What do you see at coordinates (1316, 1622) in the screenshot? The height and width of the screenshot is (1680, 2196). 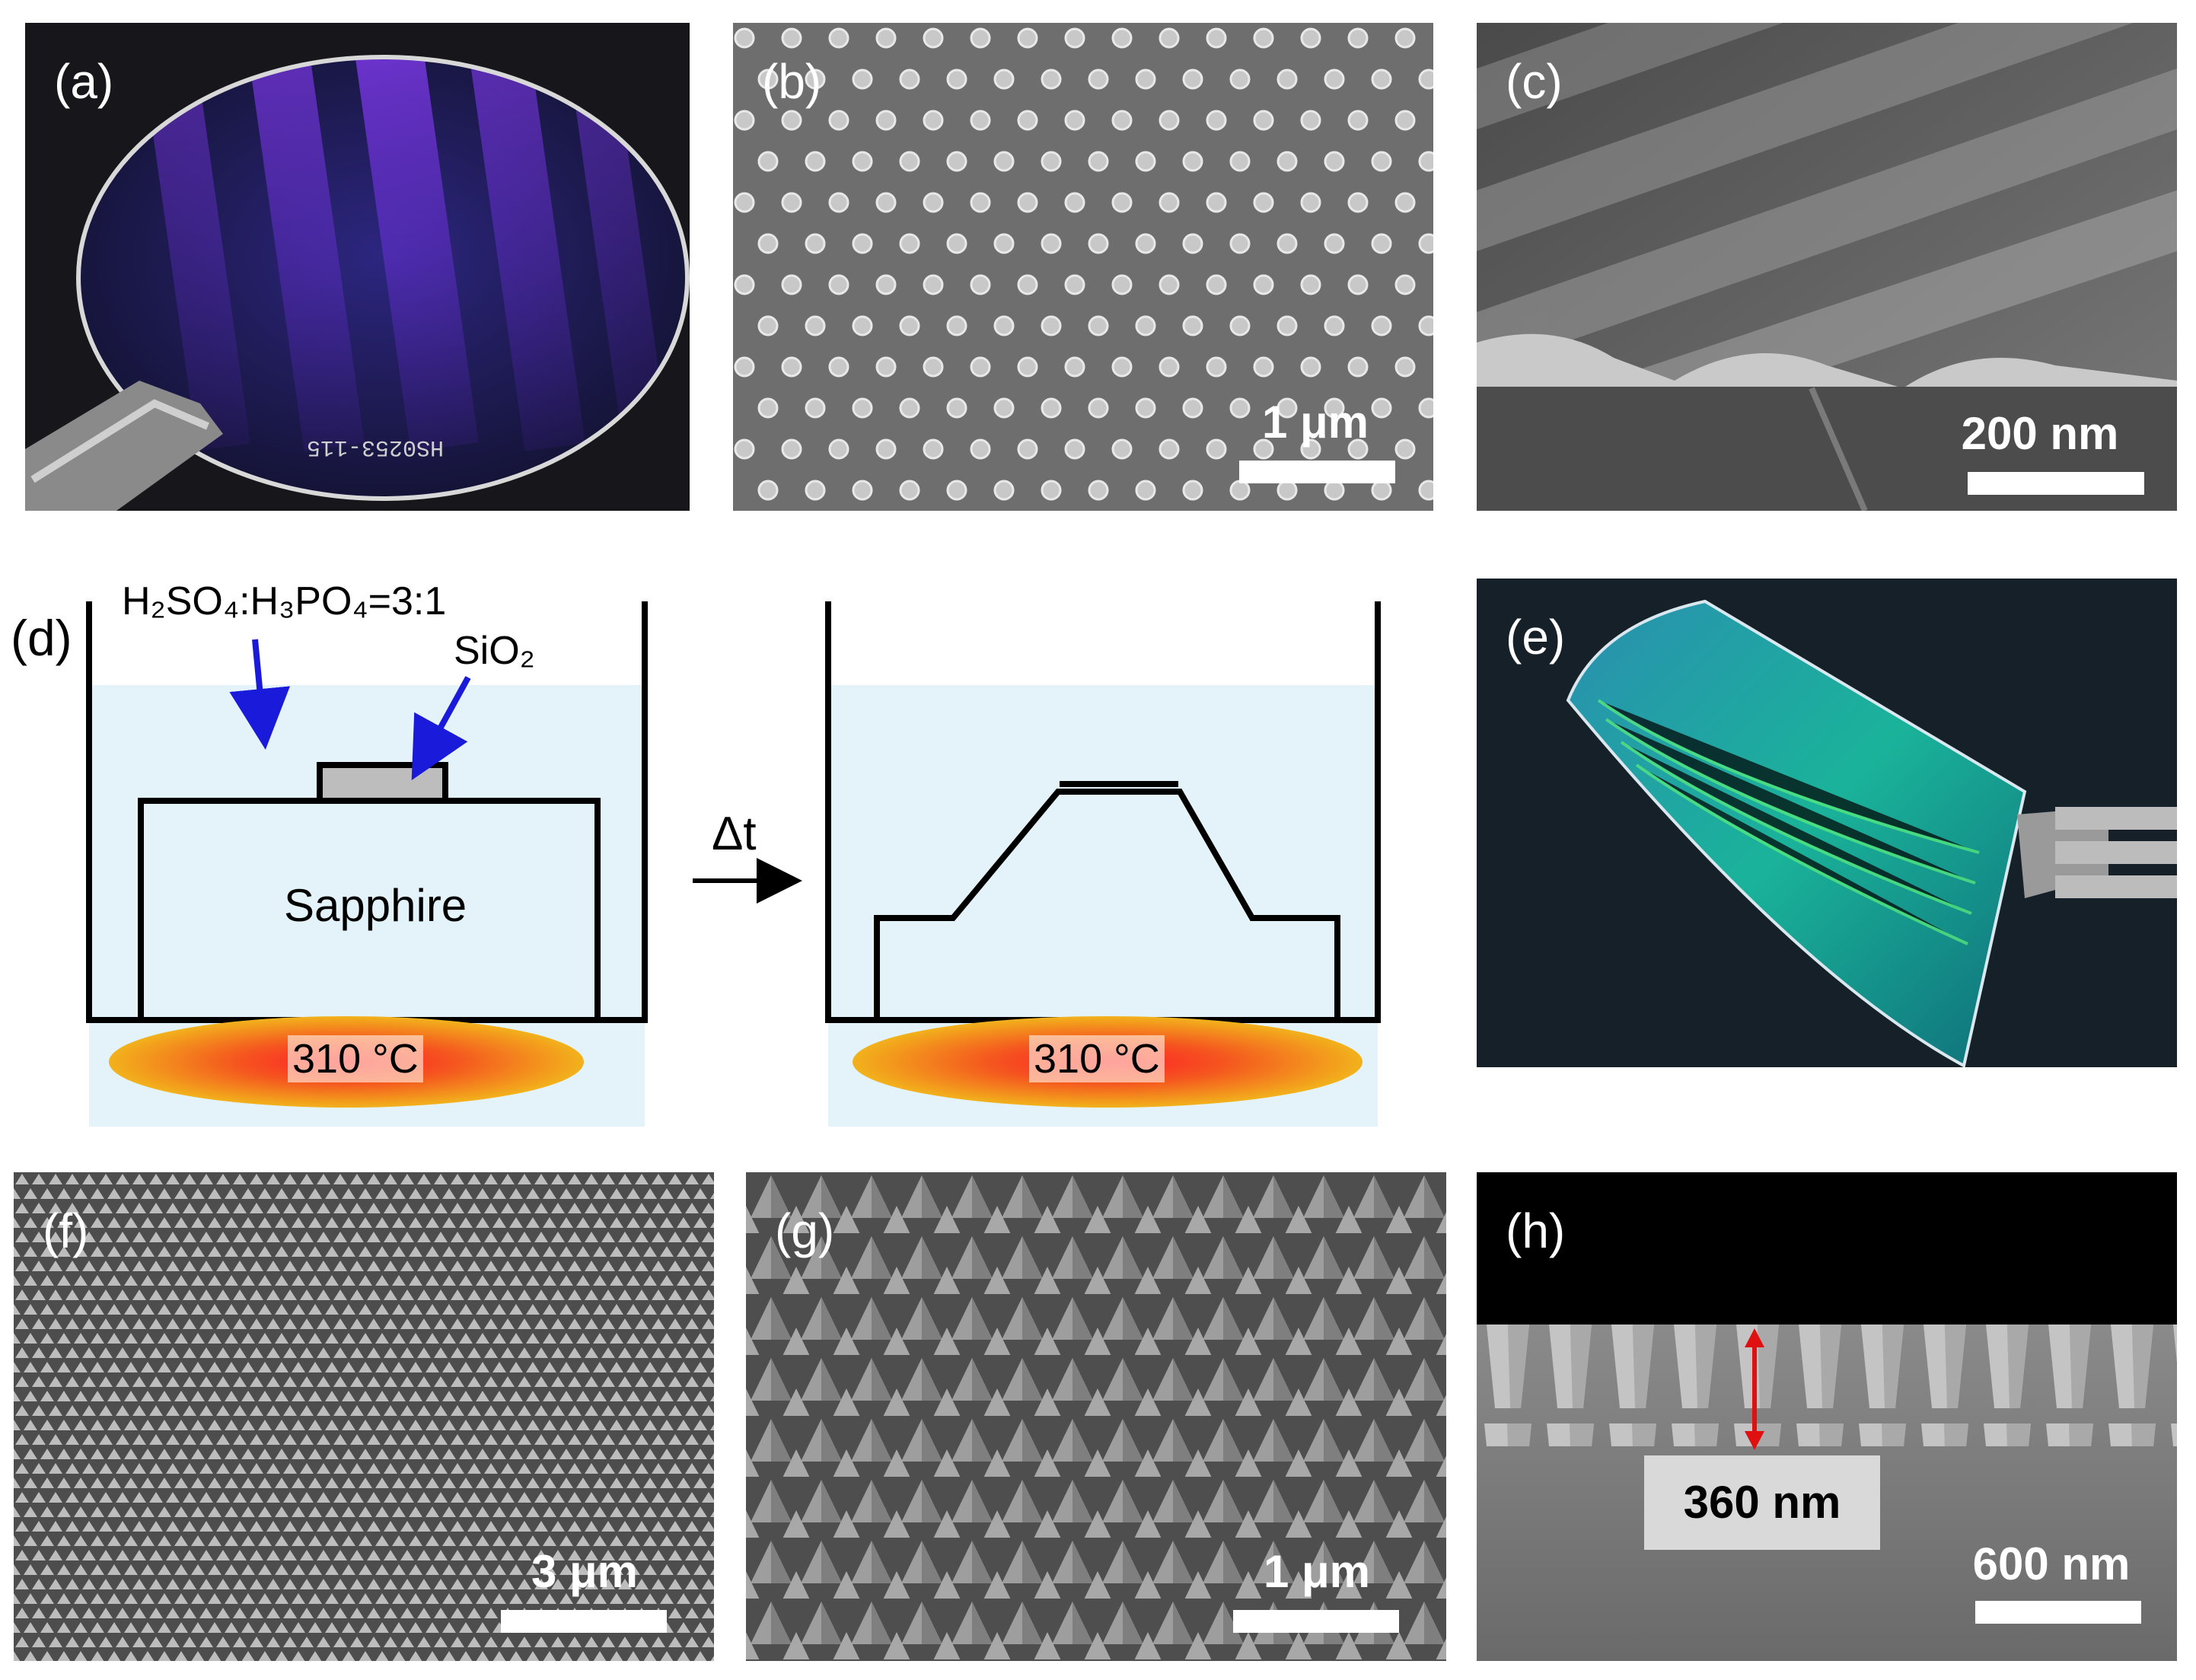 I see `scale-bar-g` at bounding box center [1316, 1622].